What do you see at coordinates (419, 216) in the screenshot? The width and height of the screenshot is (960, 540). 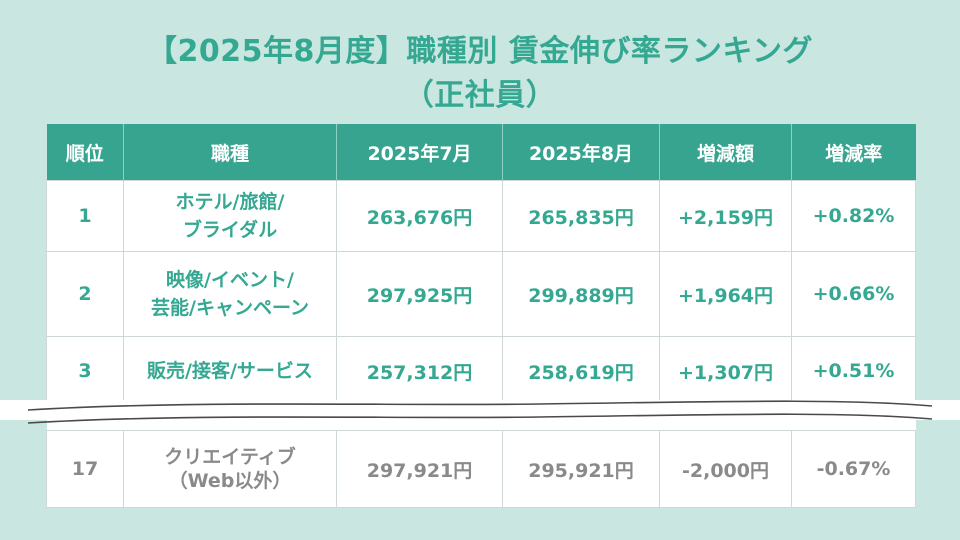 I see `jul-cell: 263,676円` at bounding box center [419, 216].